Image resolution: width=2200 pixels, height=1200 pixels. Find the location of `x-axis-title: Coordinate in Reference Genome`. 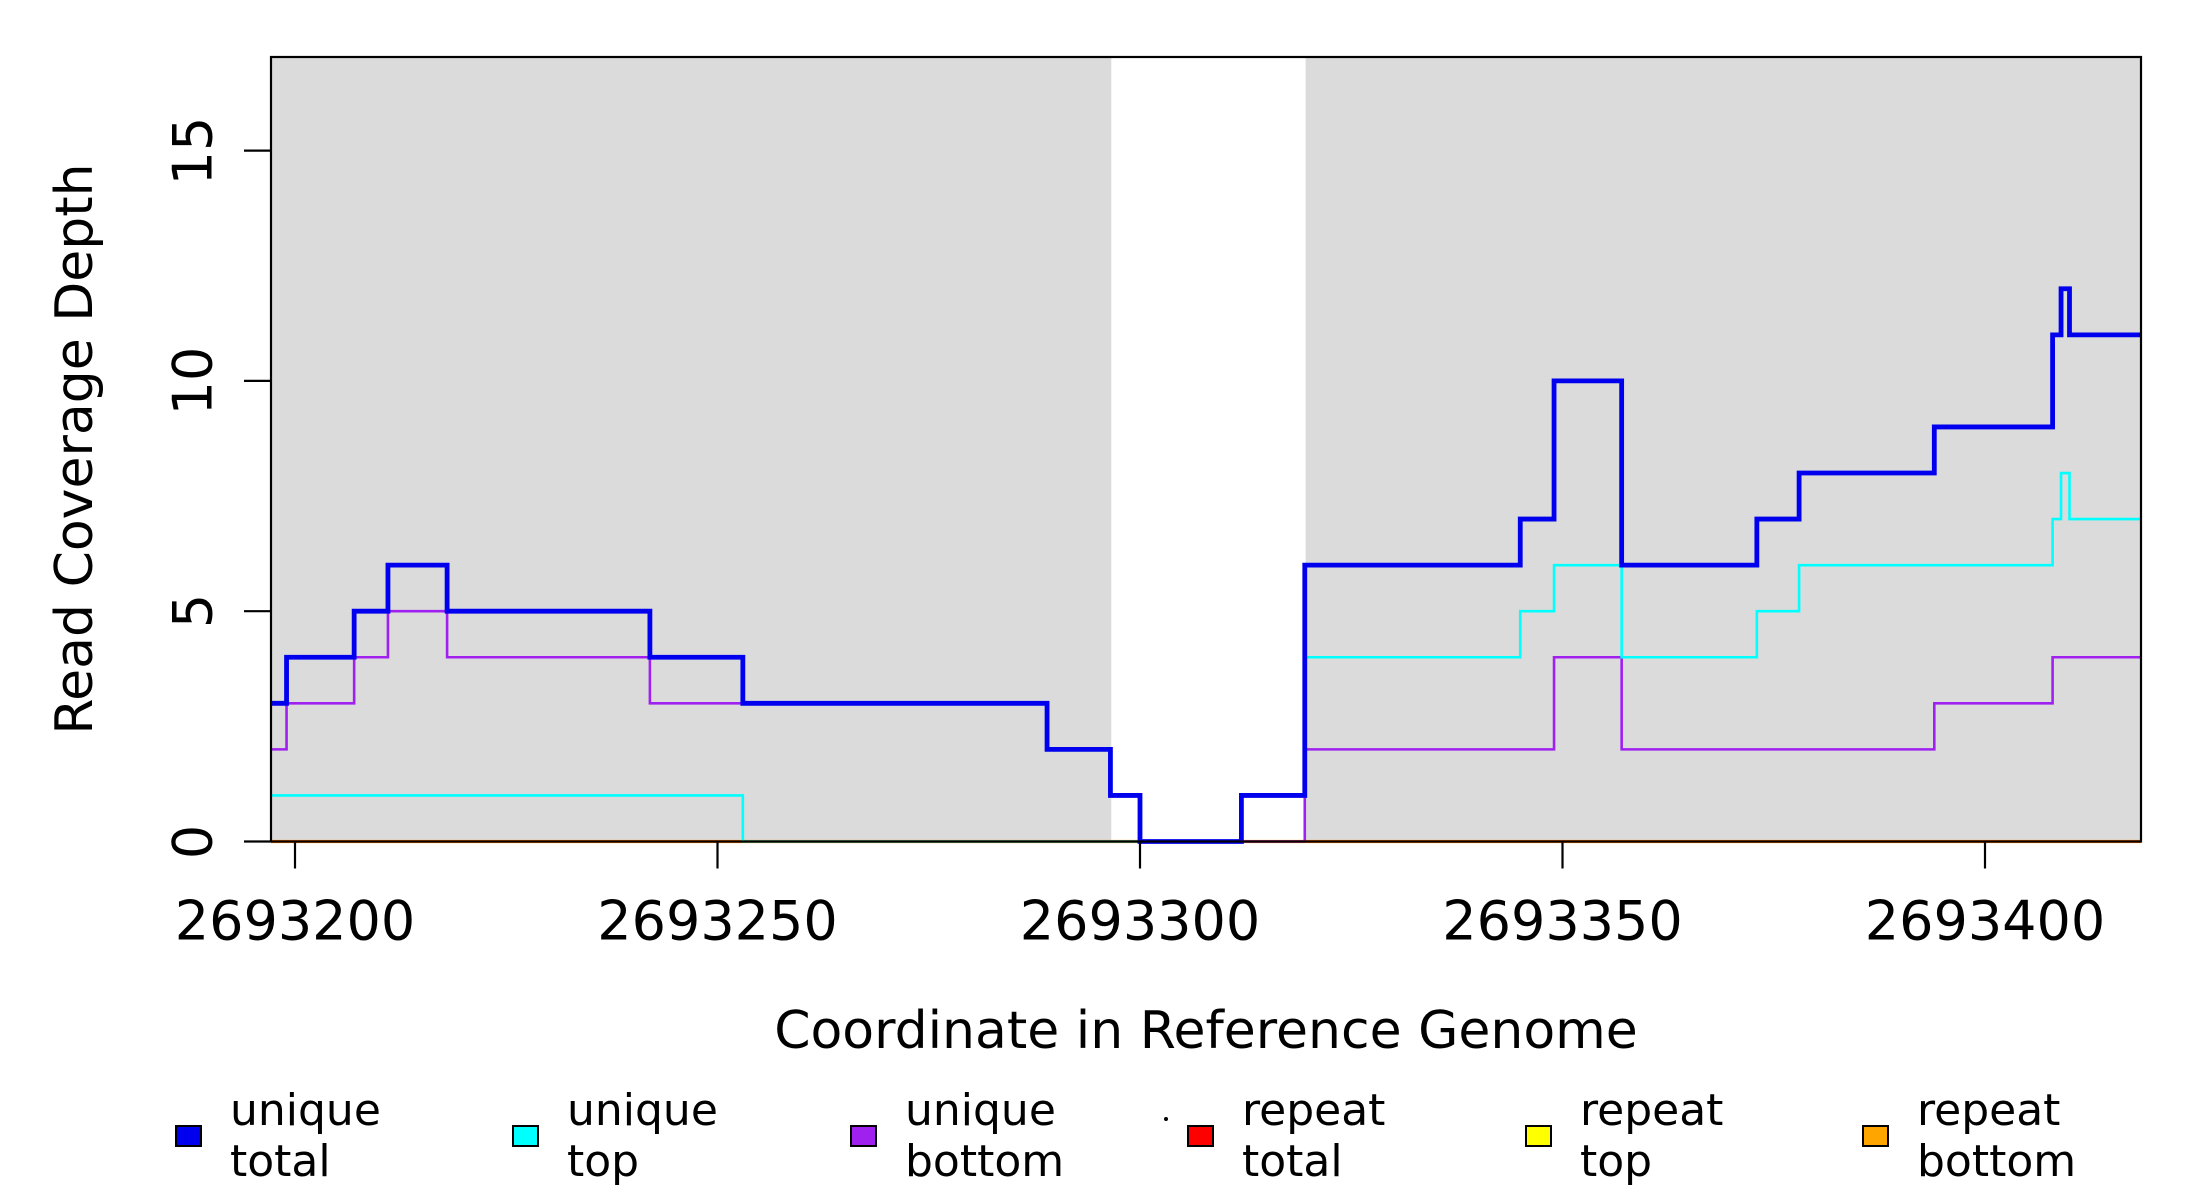

x-axis-title: Coordinate in Reference Genome is located at coordinates (1206, 1031).